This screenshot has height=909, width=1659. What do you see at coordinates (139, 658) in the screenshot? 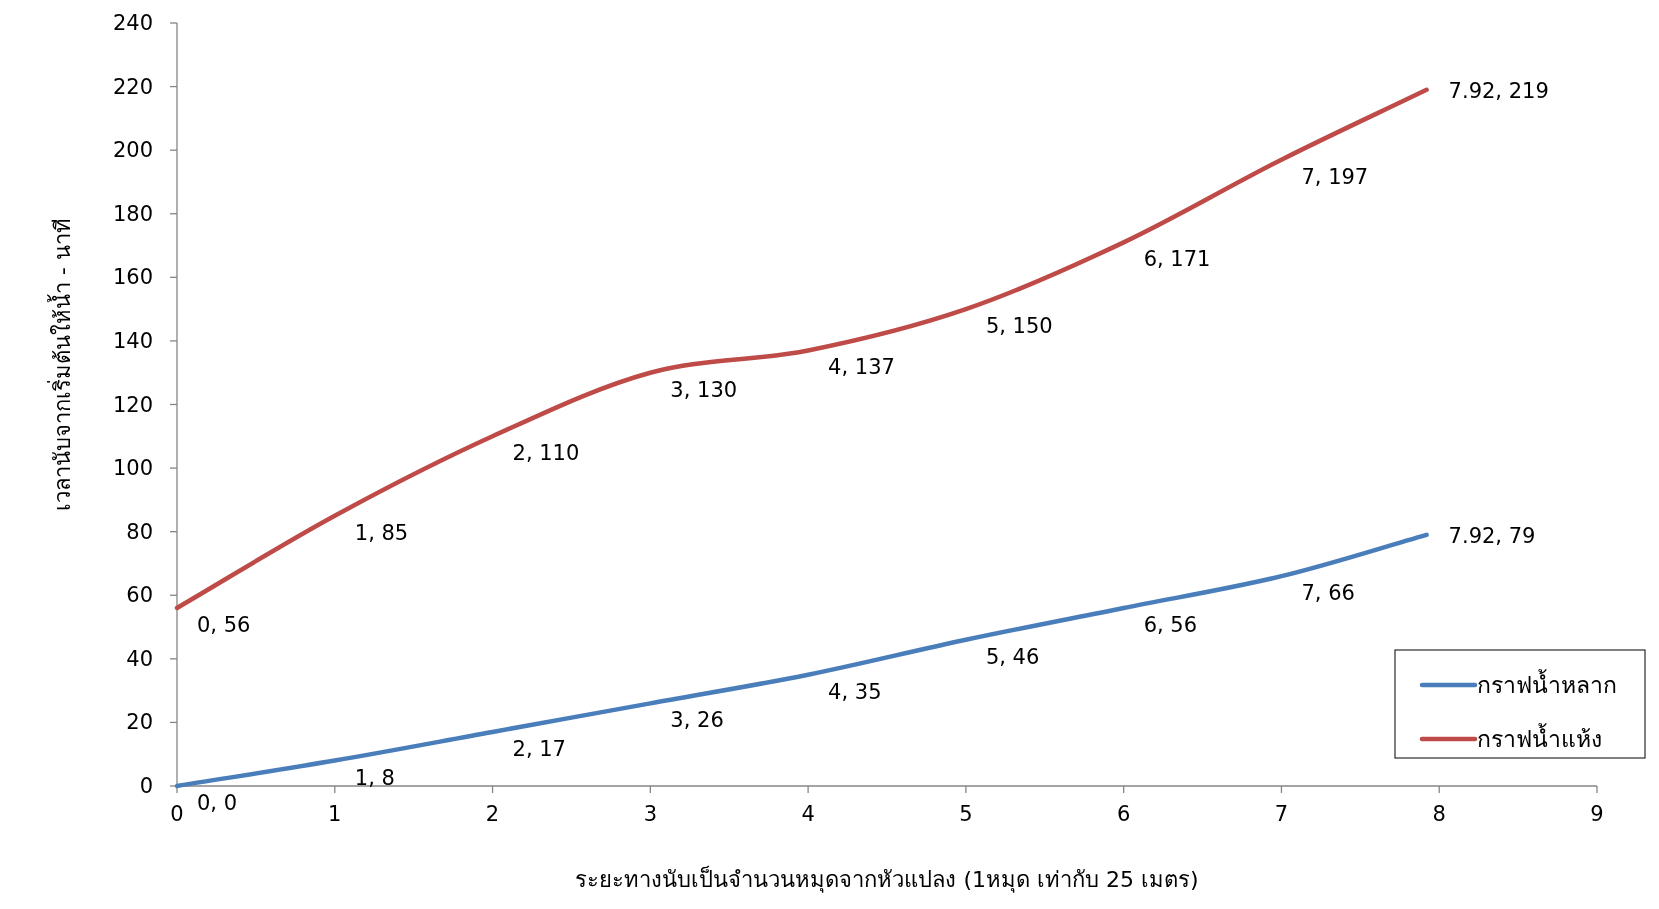
I see `y-tick-label: 40` at bounding box center [139, 658].